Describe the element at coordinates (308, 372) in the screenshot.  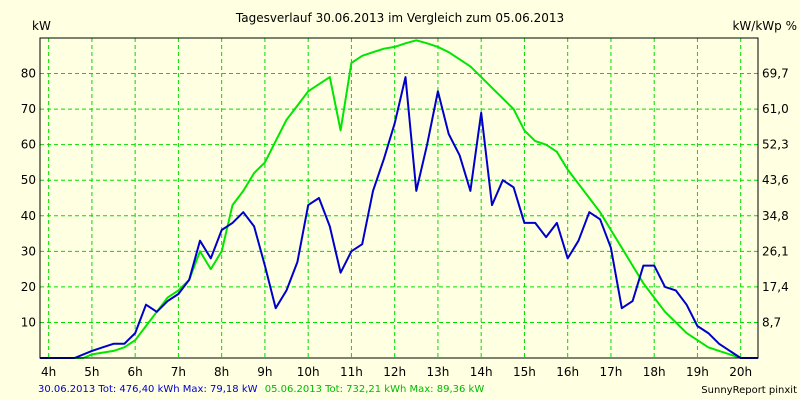
I see `x-tick-label: 10h` at that location.